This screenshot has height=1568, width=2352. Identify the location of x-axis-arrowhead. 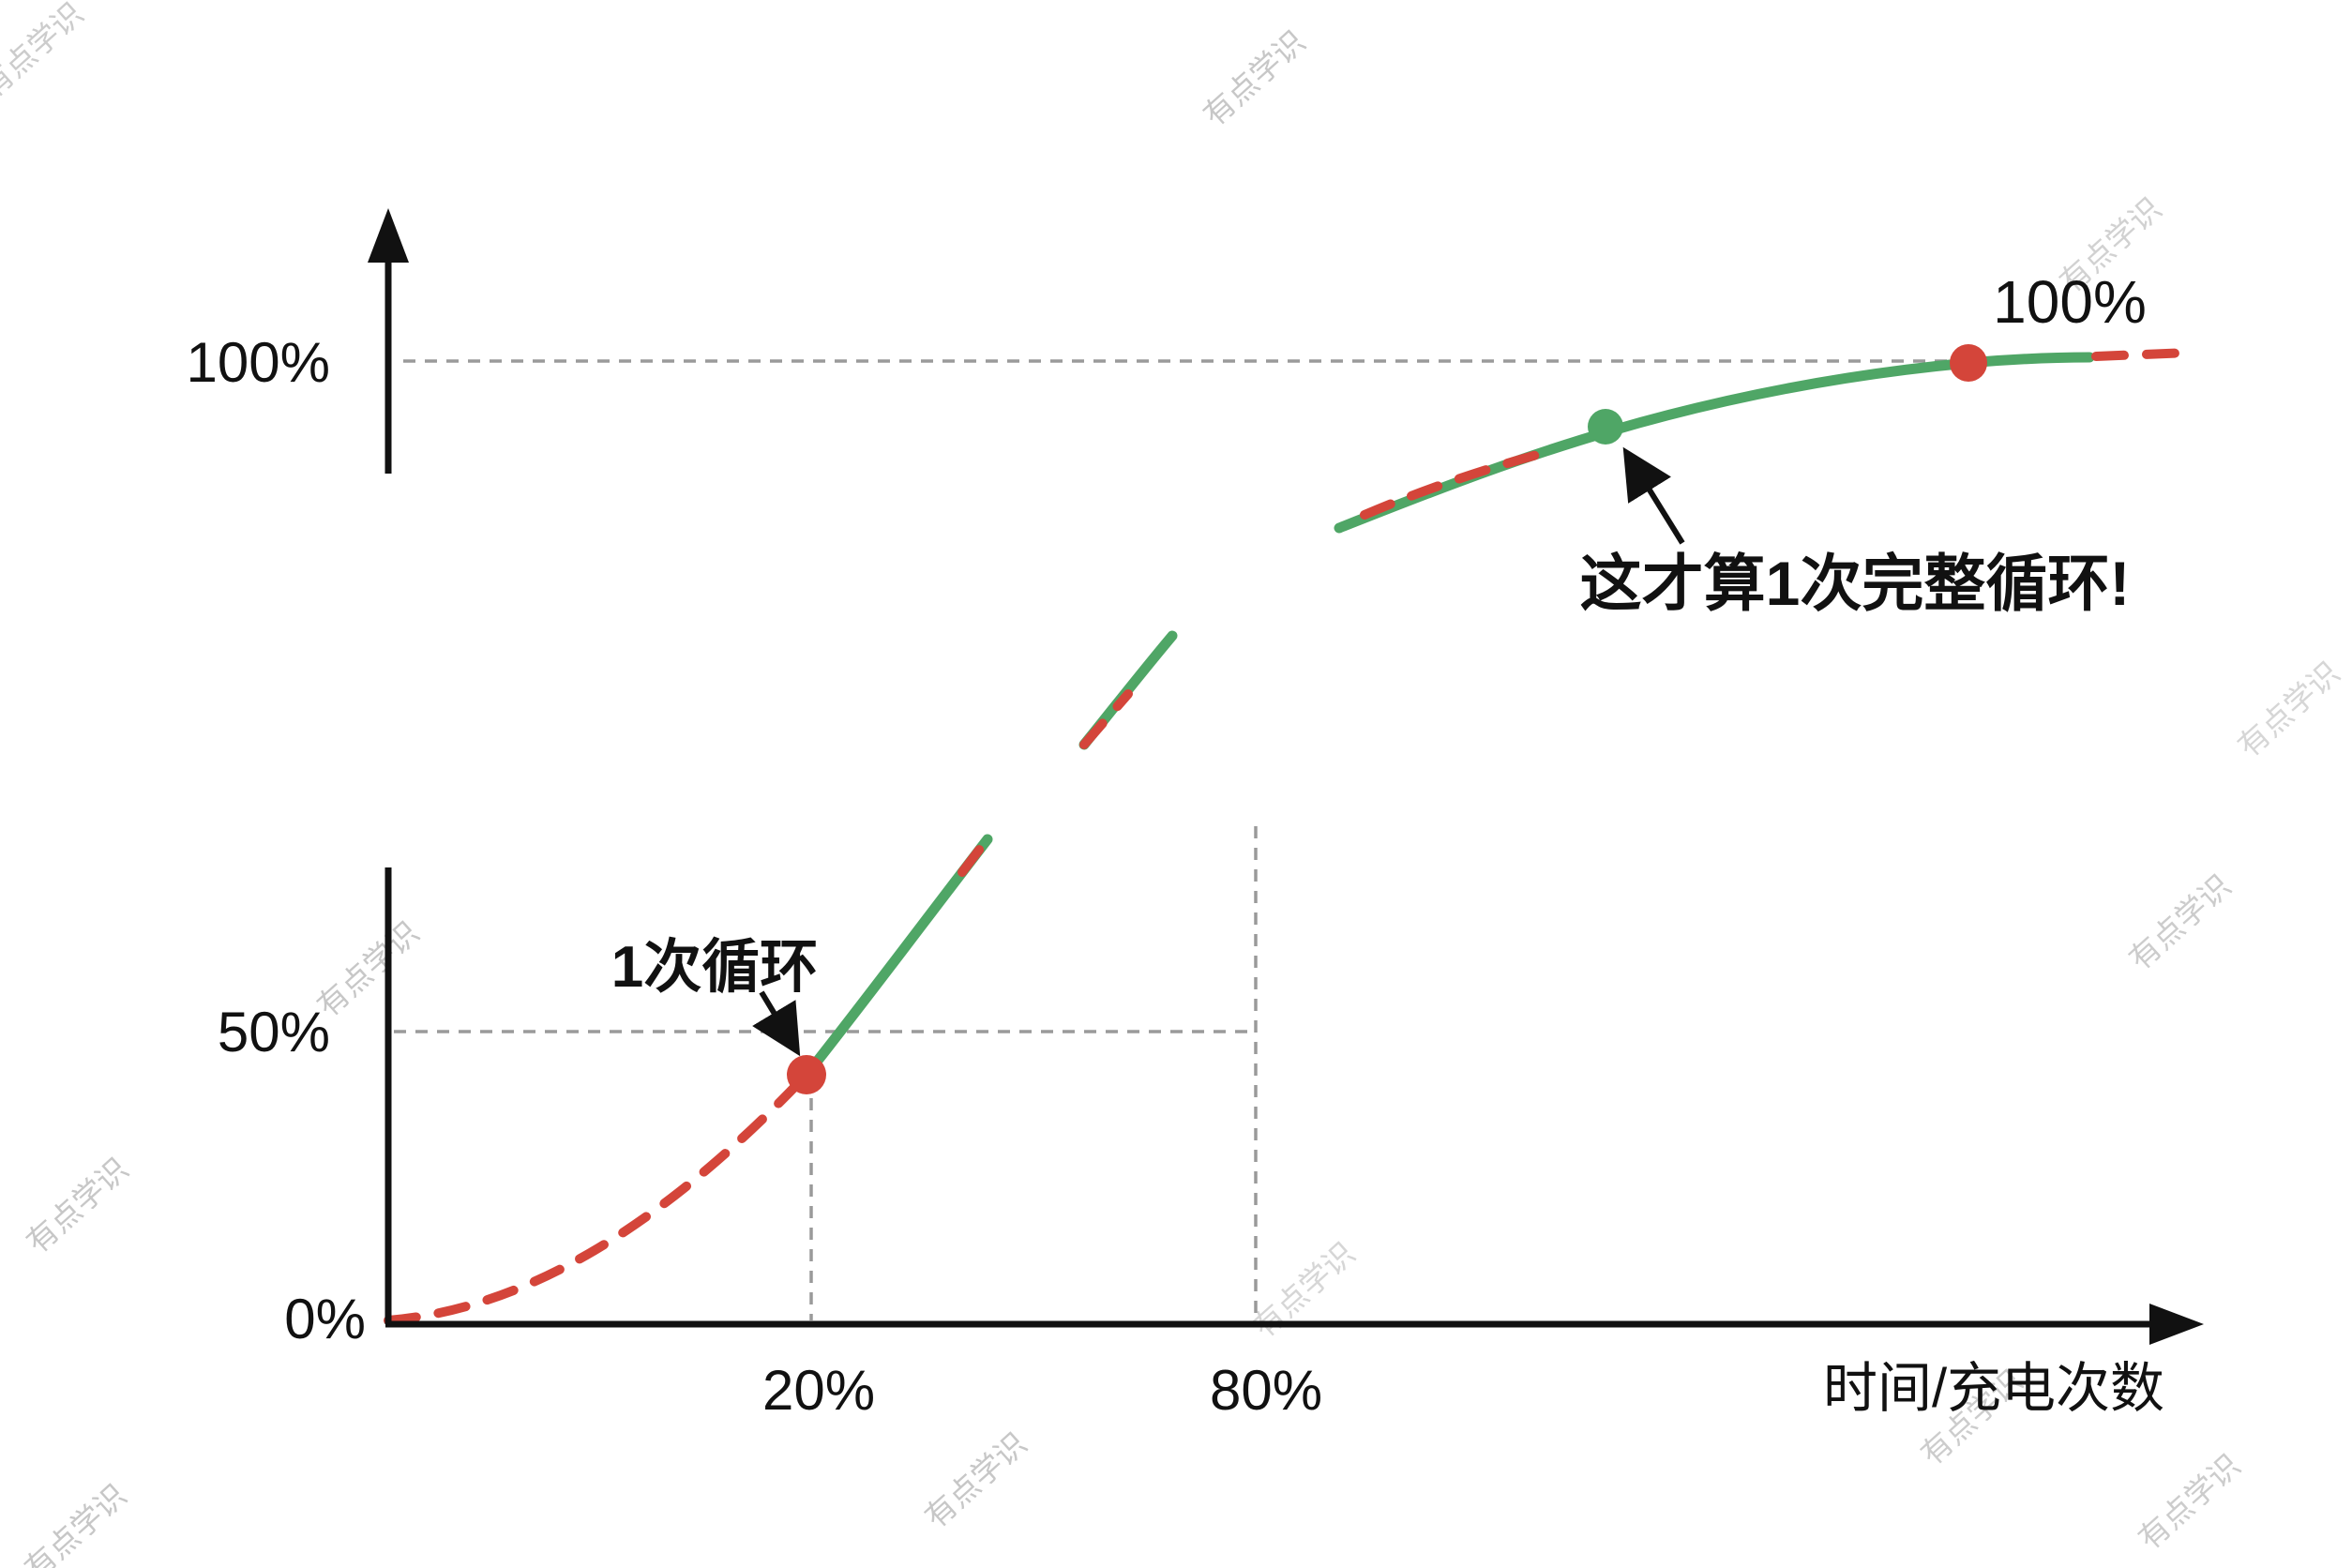
(2176, 1324).